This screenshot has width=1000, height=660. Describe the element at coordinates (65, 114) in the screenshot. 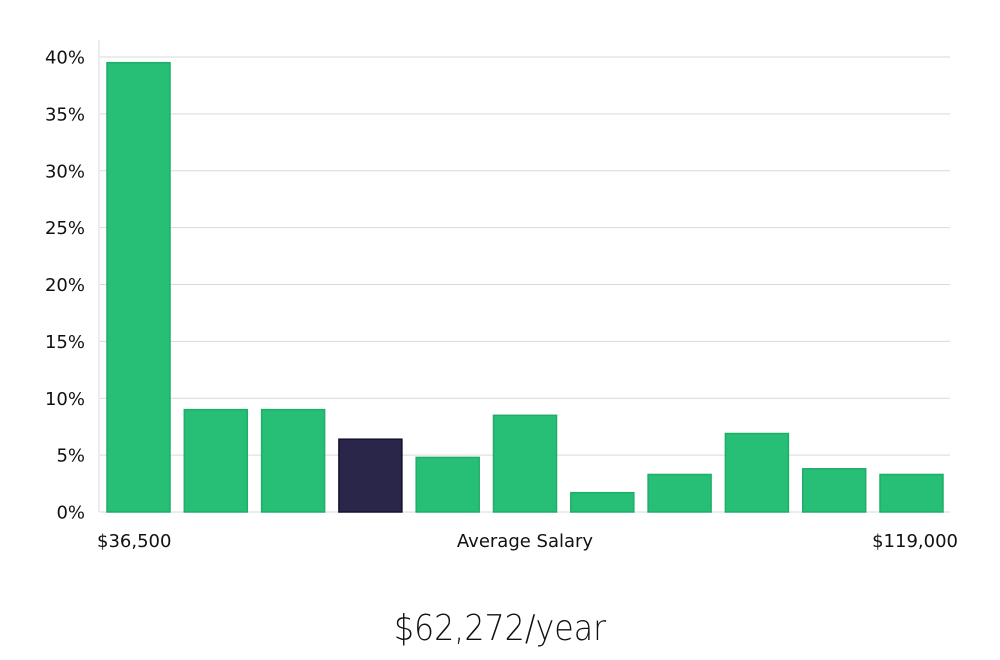

I see `y-tick-label: 35%` at that location.